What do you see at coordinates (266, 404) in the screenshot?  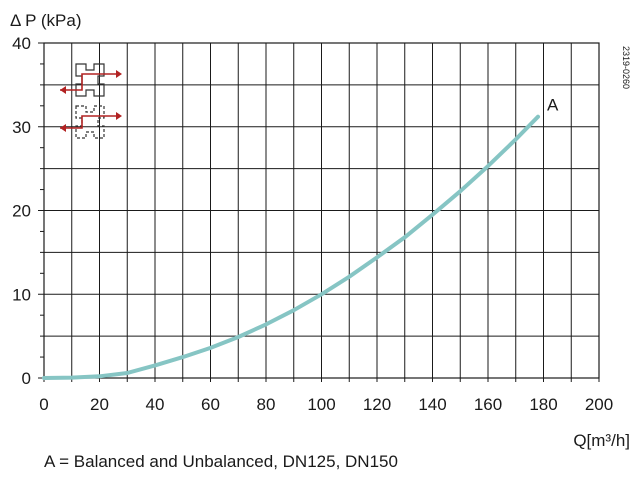 I see `x-tick-label: 80` at bounding box center [266, 404].